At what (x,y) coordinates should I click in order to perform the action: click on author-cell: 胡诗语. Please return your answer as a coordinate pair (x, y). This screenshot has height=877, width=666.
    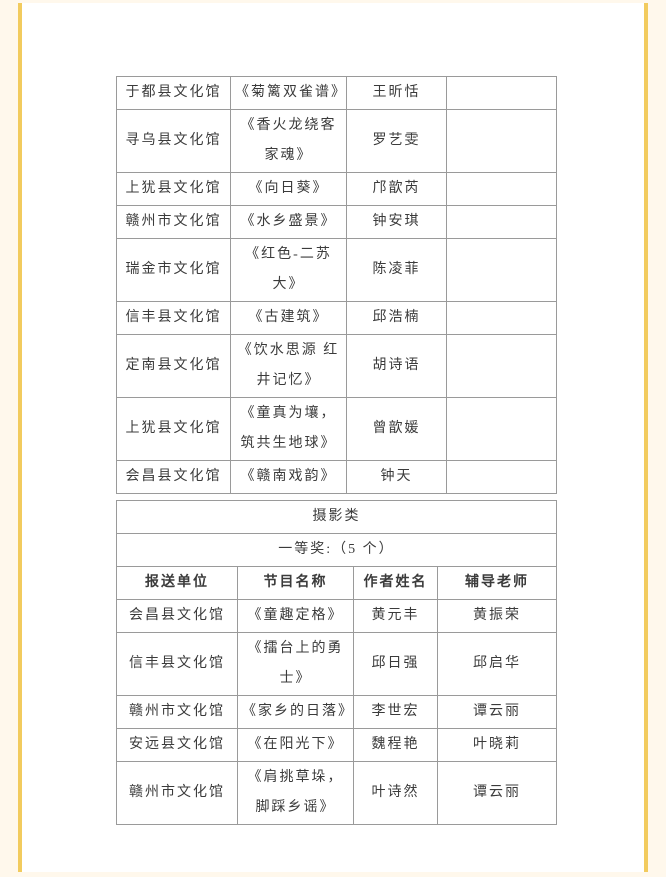
    Looking at the image, I should click on (396, 366).